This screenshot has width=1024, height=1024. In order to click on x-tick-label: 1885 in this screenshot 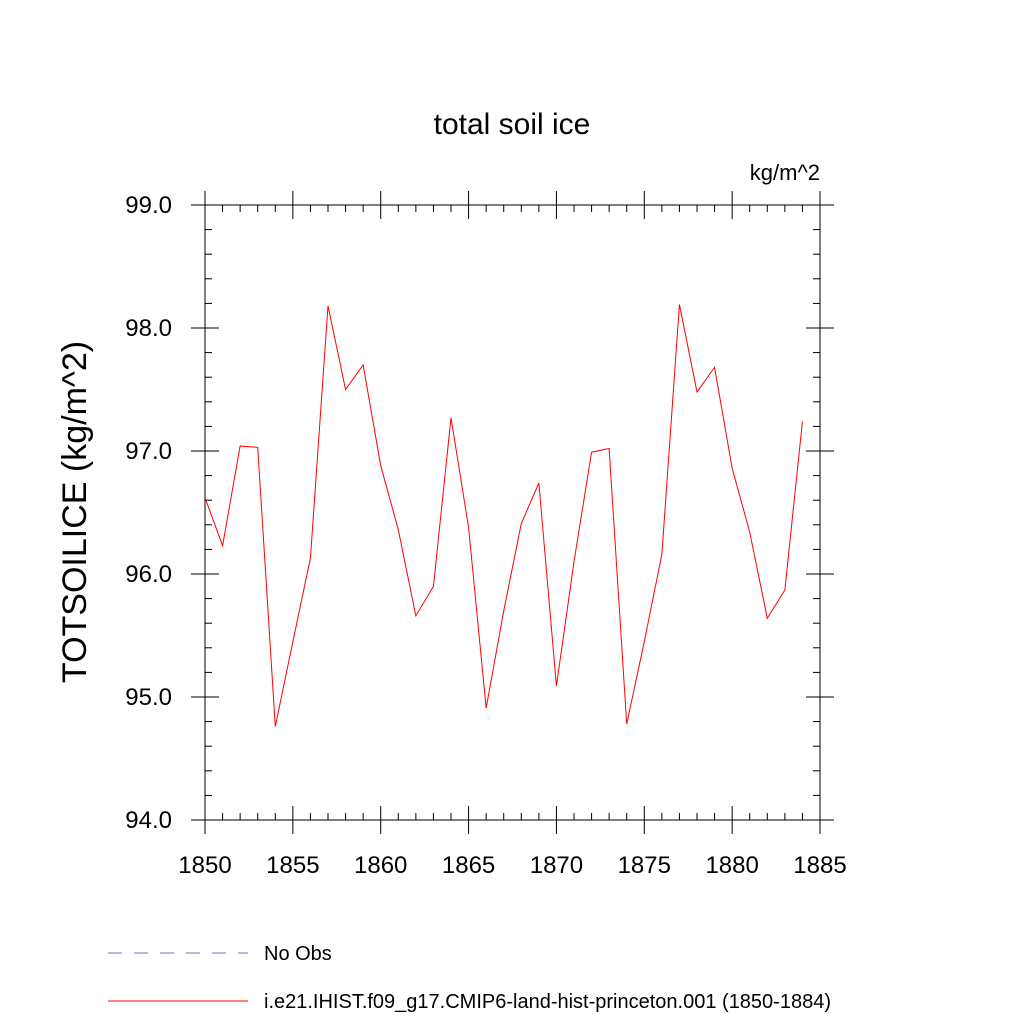, I will do `click(819, 865)`.